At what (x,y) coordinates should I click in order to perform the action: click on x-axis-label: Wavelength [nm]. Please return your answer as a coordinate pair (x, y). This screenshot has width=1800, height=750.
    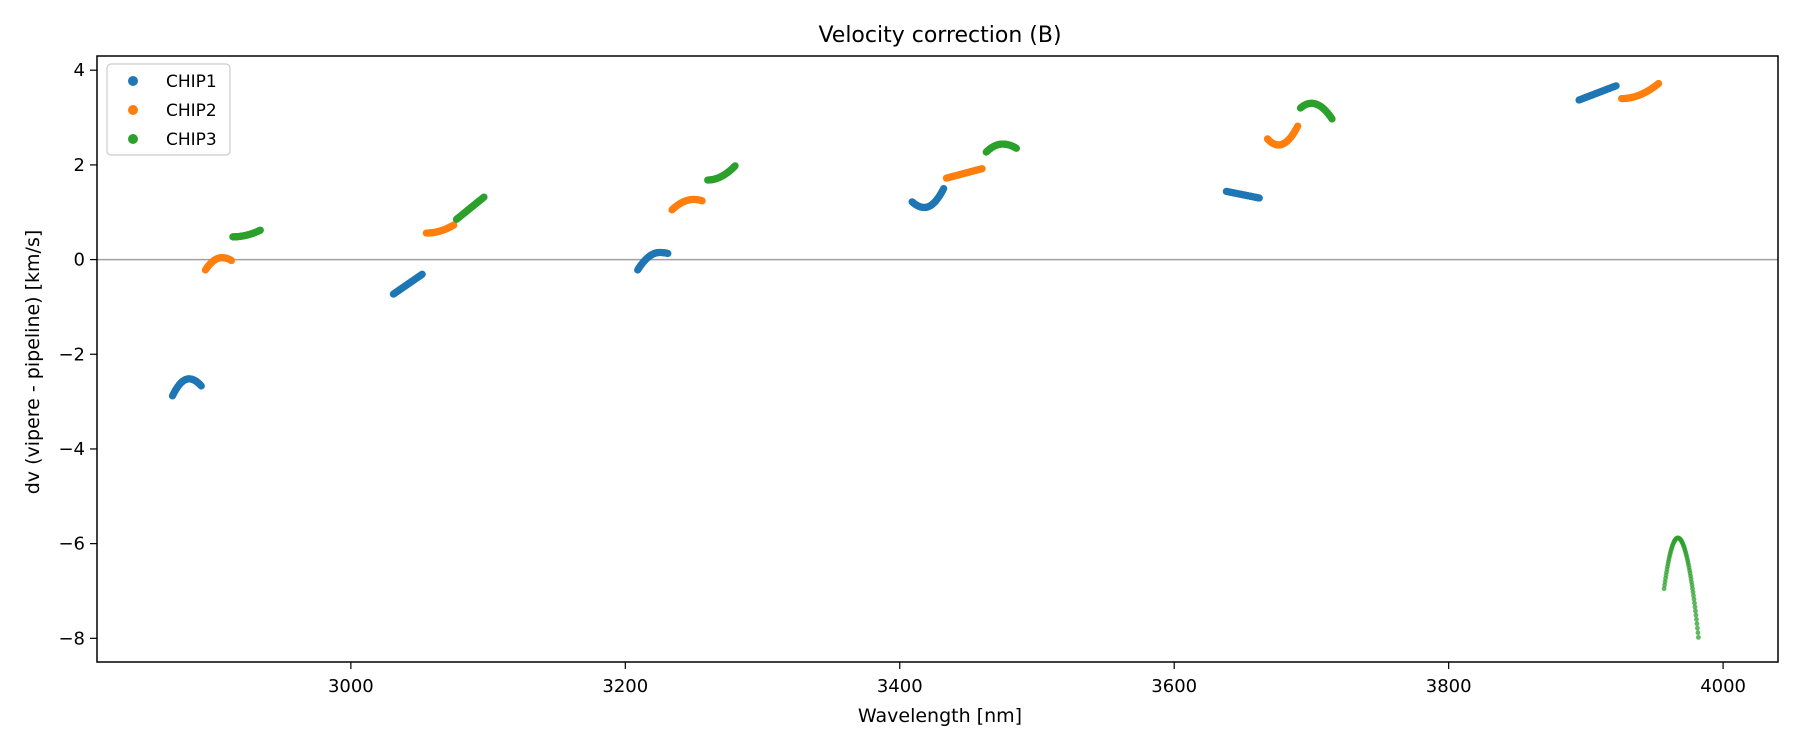
    Looking at the image, I should click on (940, 716).